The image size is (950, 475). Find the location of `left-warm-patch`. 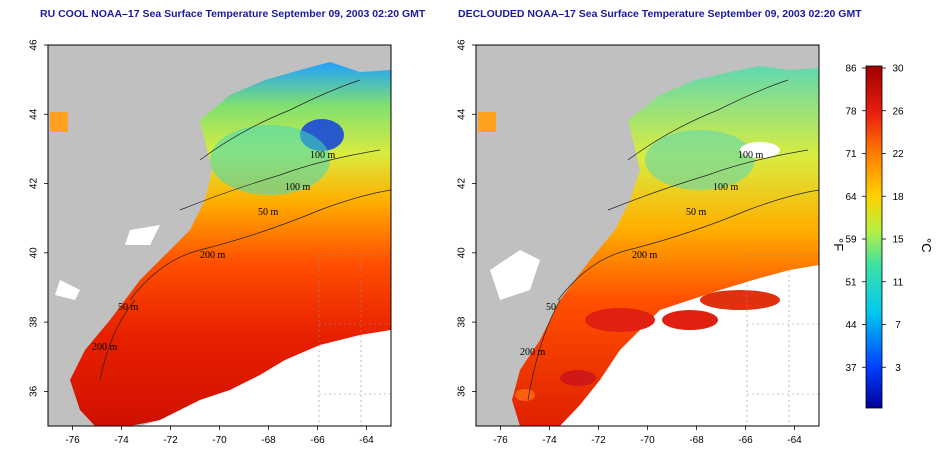

left-warm-patch is located at coordinates (59, 122).